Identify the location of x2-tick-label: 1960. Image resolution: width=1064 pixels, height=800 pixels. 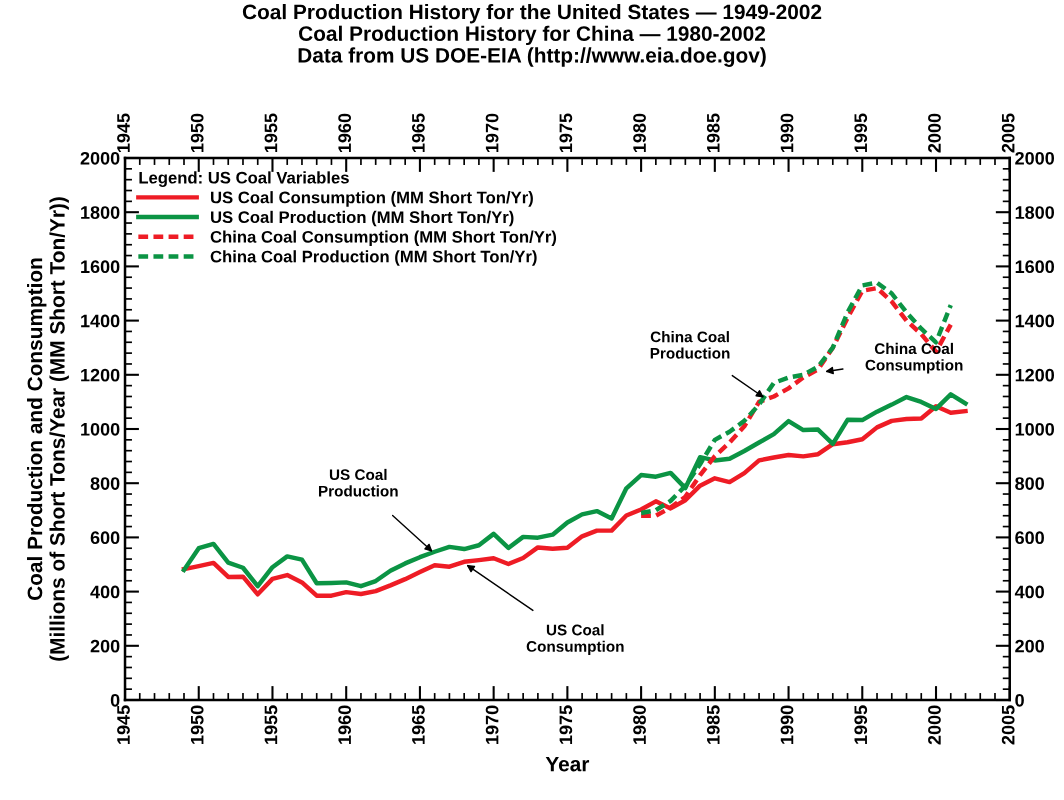
(345, 132).